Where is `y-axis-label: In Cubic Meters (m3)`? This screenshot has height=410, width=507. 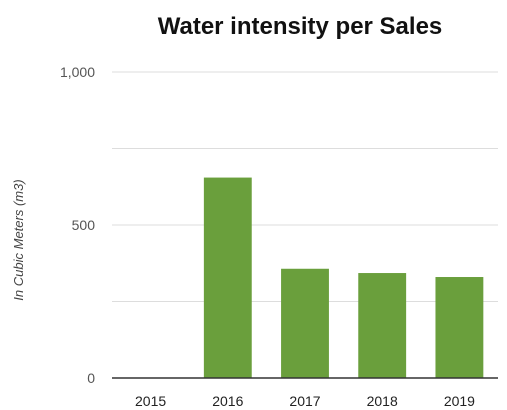 y-axis-label: In Cubic Meters (m3) is located at coordinates (18, 239).